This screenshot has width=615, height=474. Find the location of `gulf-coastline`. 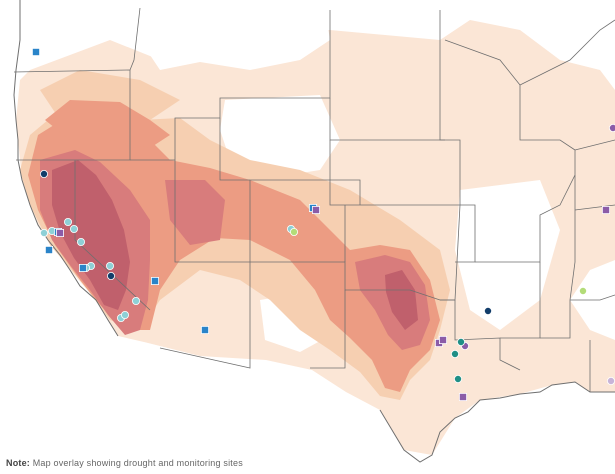

gulf-coastline is located at coordinates (497, 422).